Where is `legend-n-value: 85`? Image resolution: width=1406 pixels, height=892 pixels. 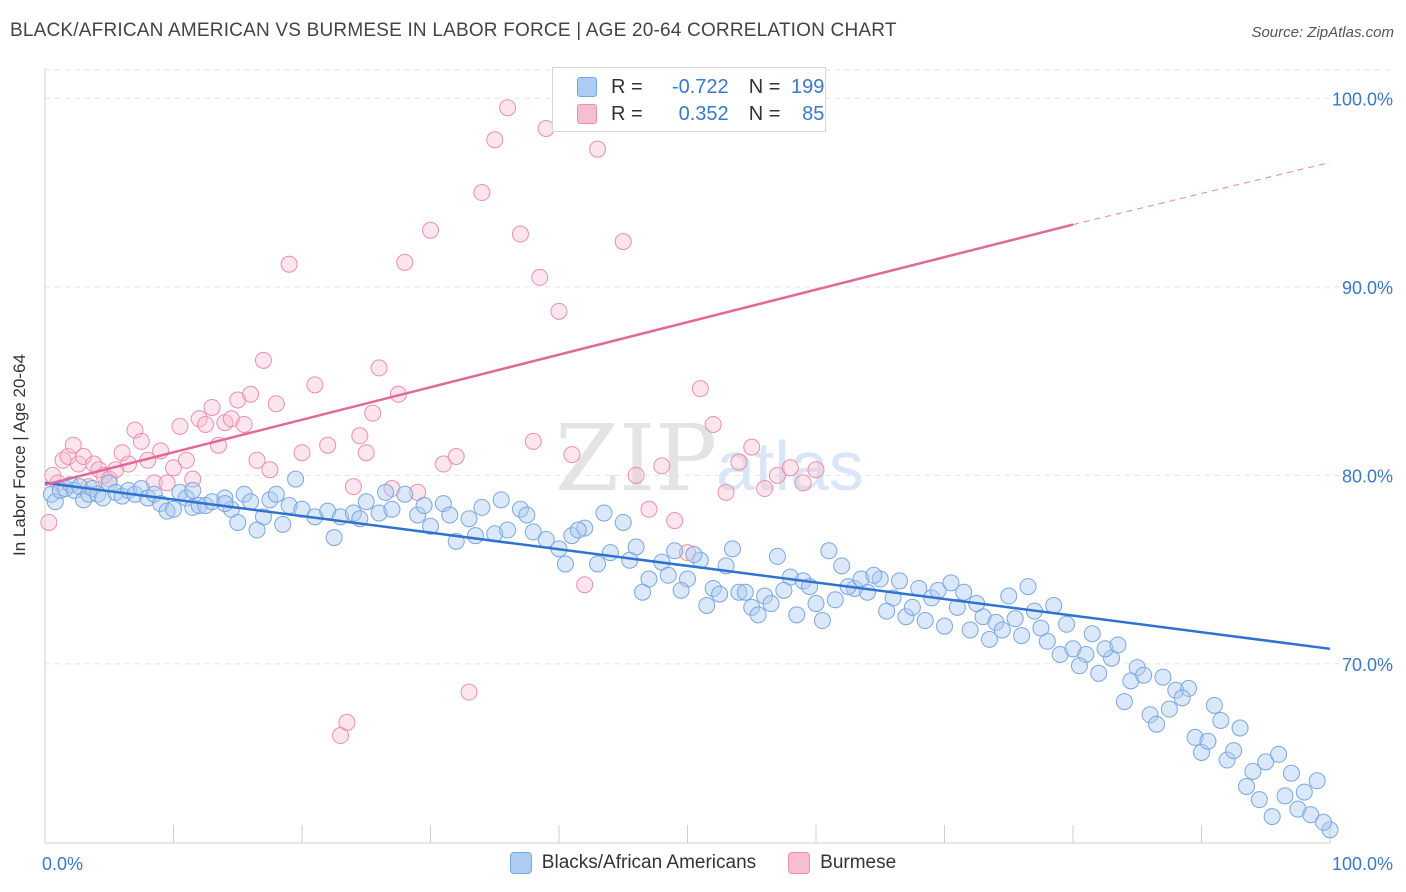
legend-n-value: 85 is located at coordinates (813, 113).